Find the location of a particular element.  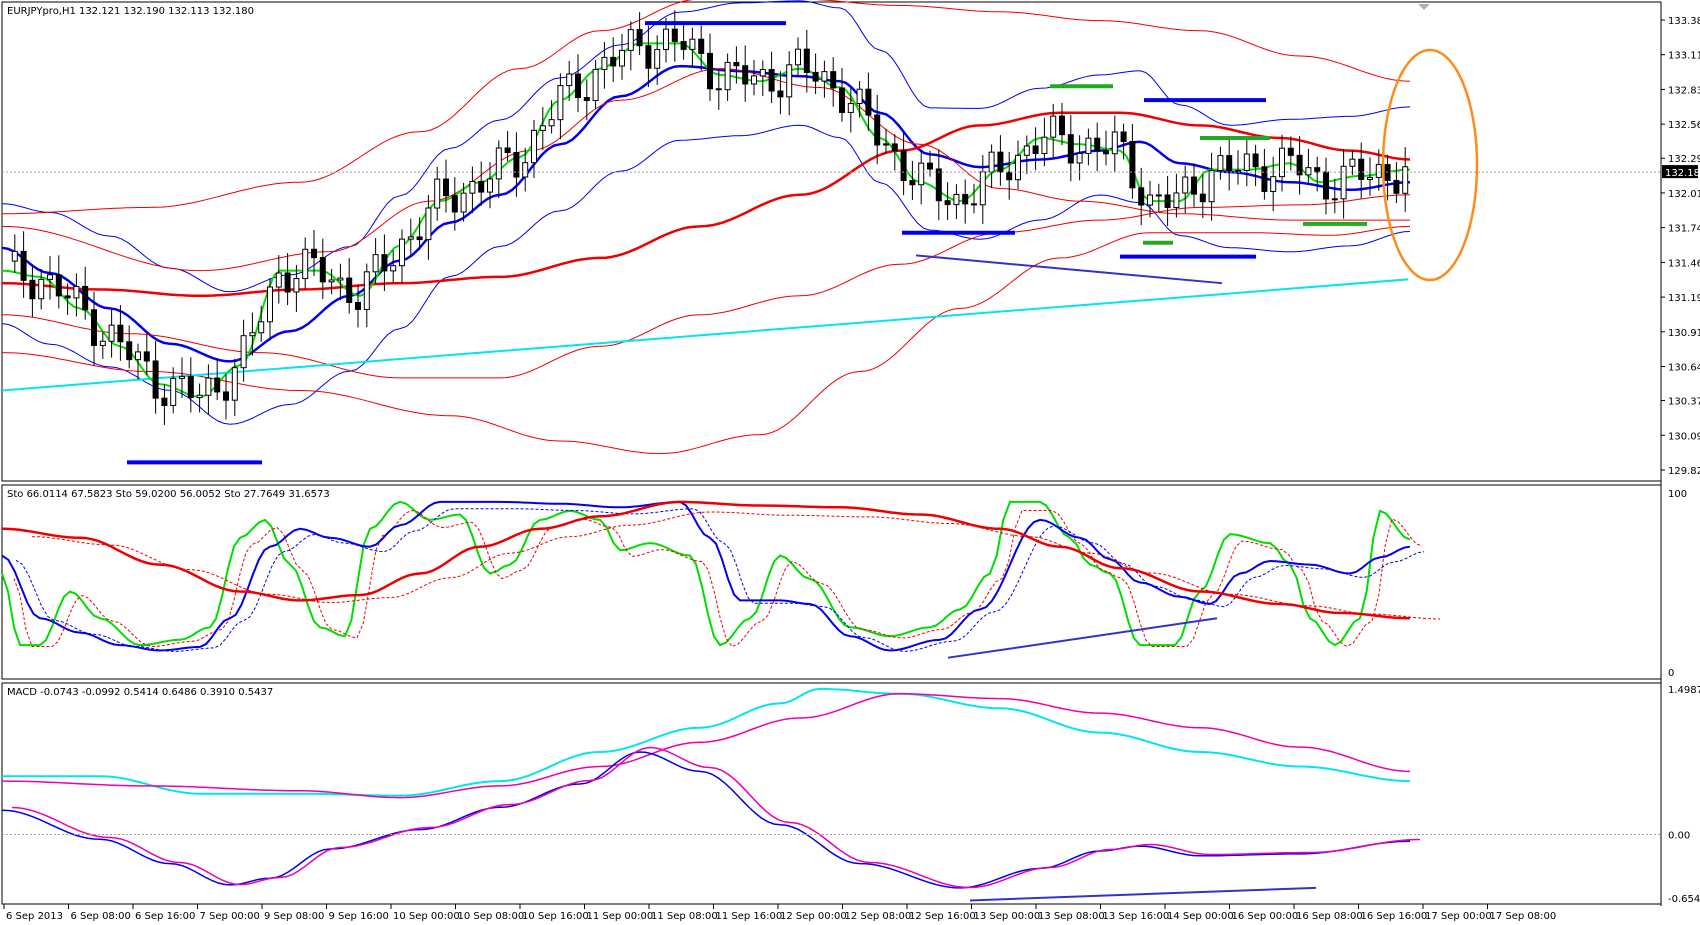

price-tick-label: 132.560 is located at coordinates (1684, 125).